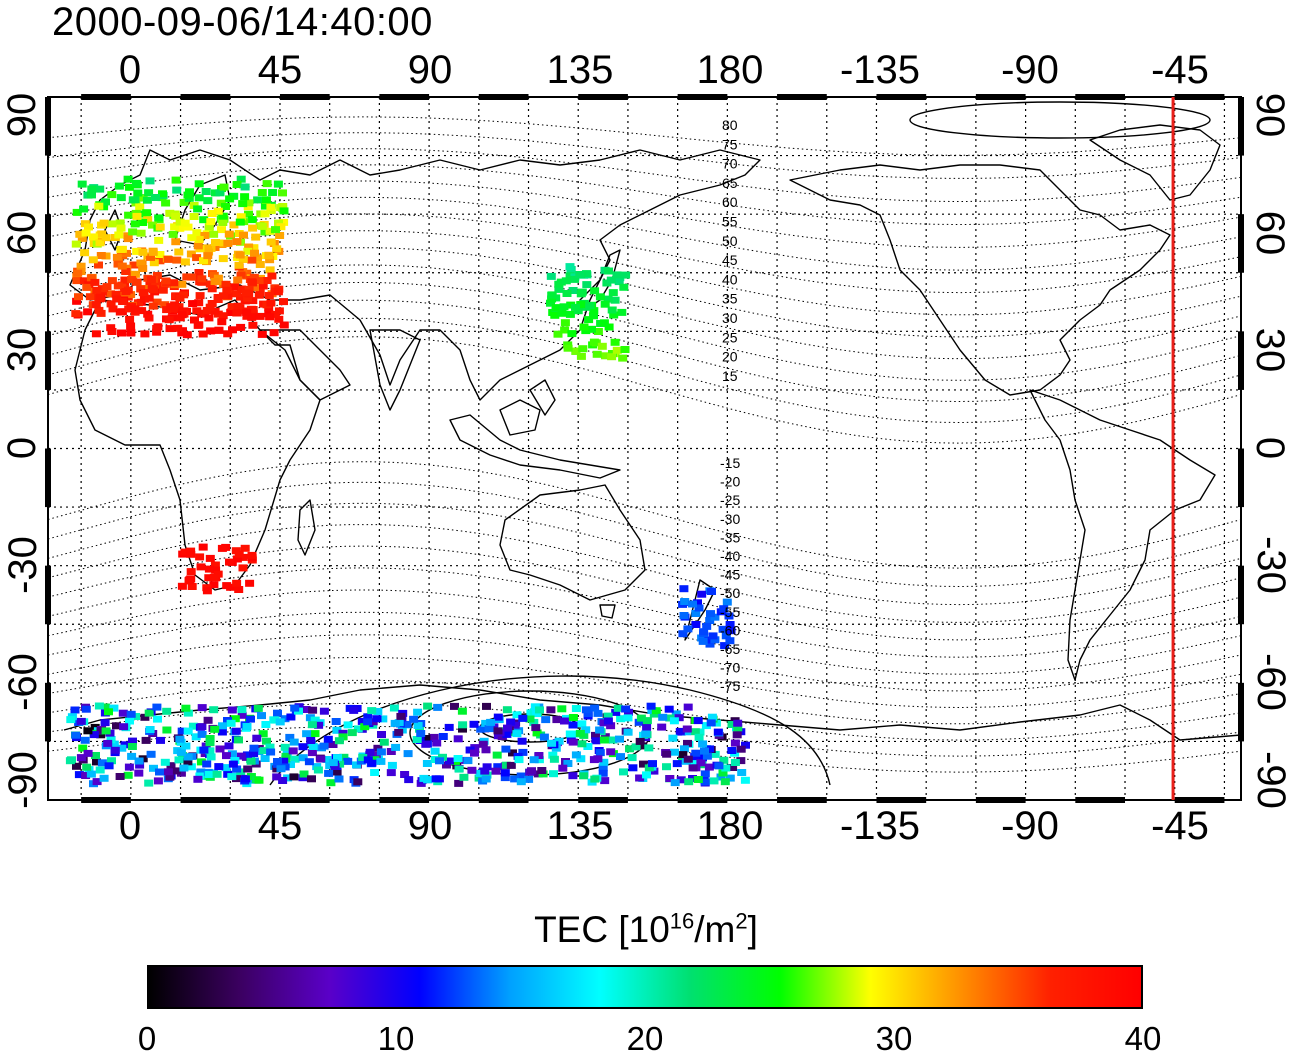  I want to click on contour-label: -60, so click(730, 630).